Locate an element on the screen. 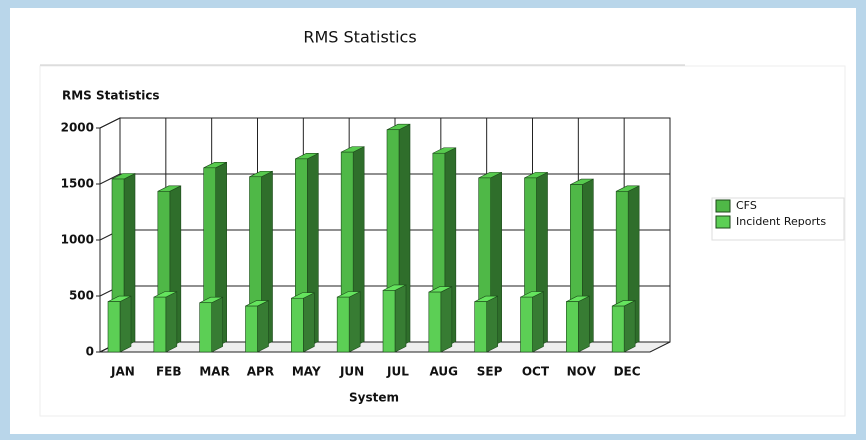 This screenshot has height=440, width=866. x-tick-label: APR is located at coordinates (260, 372).